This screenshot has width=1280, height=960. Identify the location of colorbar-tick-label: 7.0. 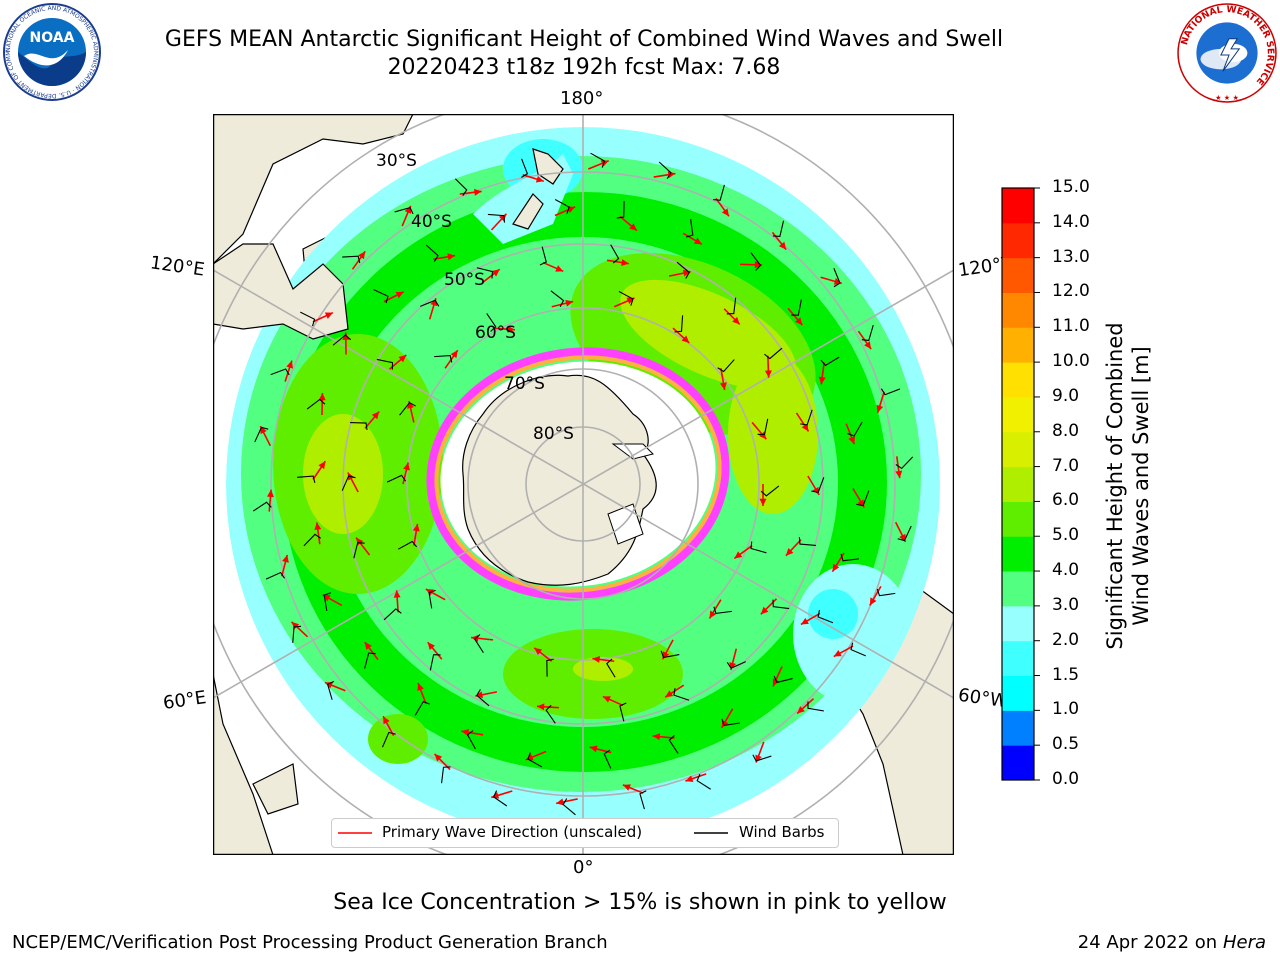
(1066, 465).